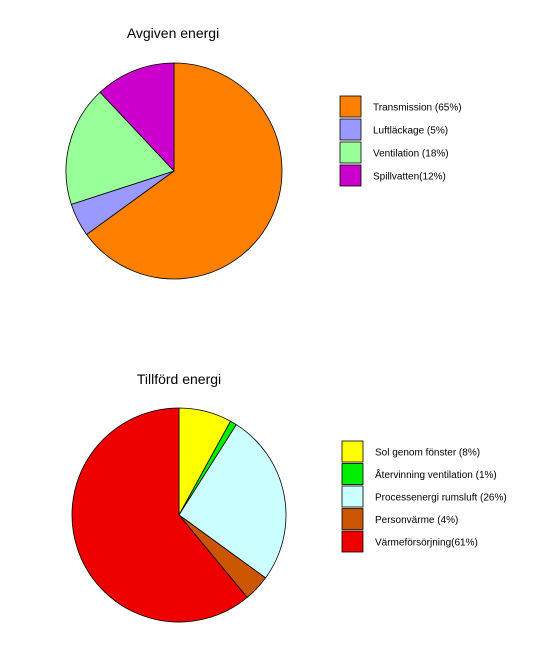  Describe the element at coordinates (173, 33) in the screenshot. I see `chart-1-title: Avgiven energi` at that location.